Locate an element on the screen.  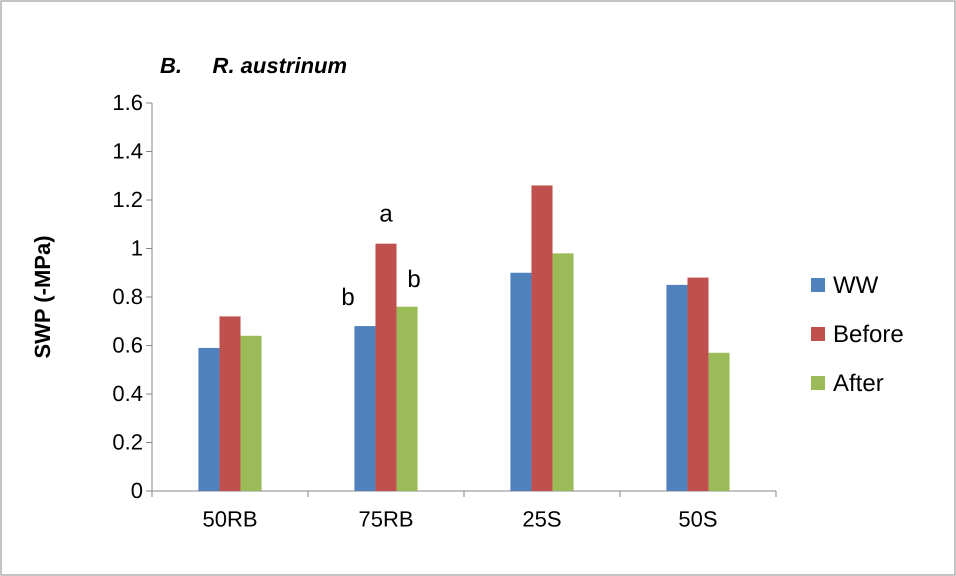
y-tick-label: 0.2 is located at coordinates (127, 442).